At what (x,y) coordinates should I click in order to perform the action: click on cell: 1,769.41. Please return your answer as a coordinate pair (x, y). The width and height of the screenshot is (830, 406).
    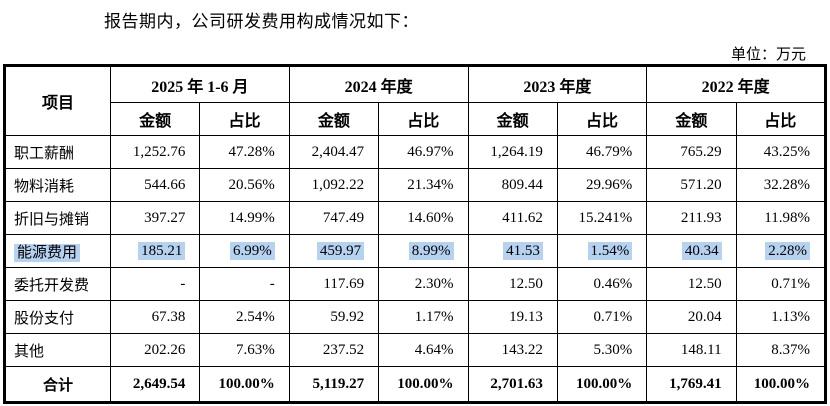
    Looking at the image, I should click on (691, 384).